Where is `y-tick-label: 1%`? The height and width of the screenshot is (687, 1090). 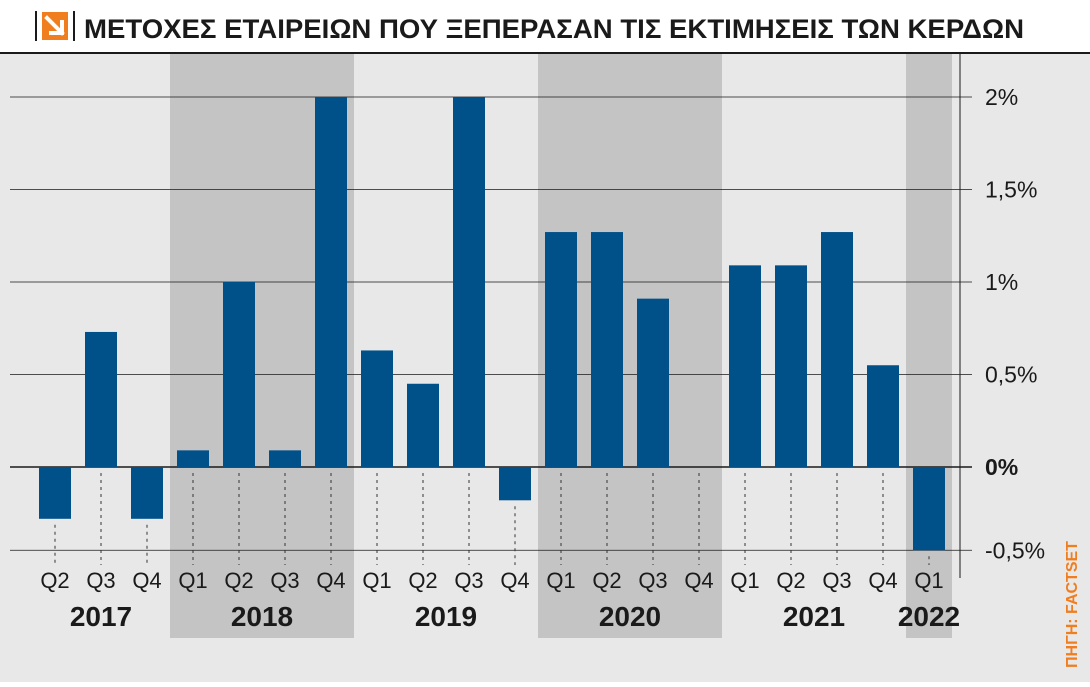
y-tick-label: 1% is located at coordinates (1001, 282).